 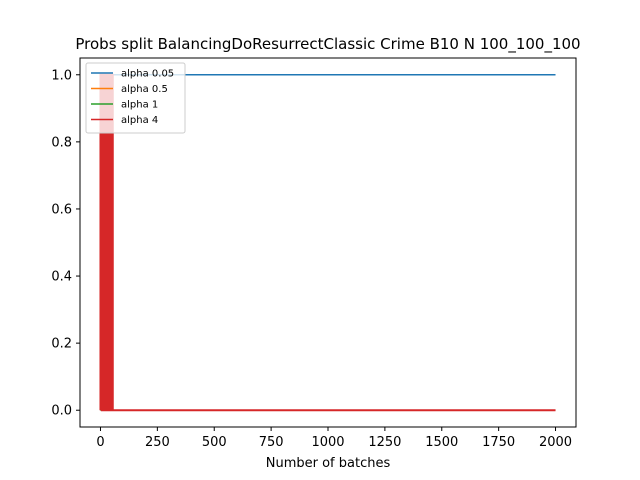 I want to click on x-axis: 0 250 500 750 1000 1250 1500 1750 2000, so click(x=334, y=438).